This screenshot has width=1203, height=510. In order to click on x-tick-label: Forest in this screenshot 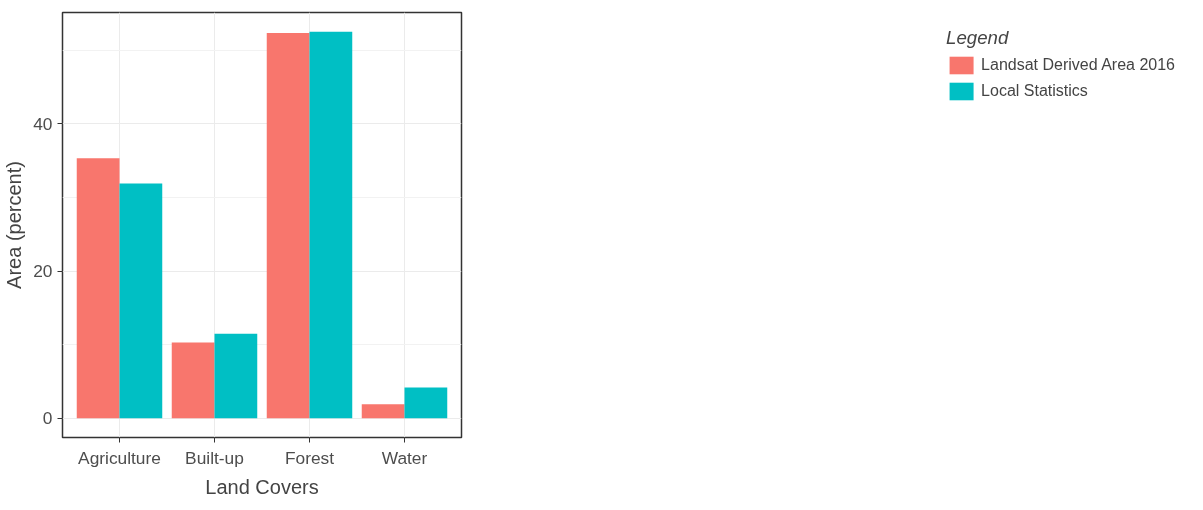, I will do `click(309, 457)`.